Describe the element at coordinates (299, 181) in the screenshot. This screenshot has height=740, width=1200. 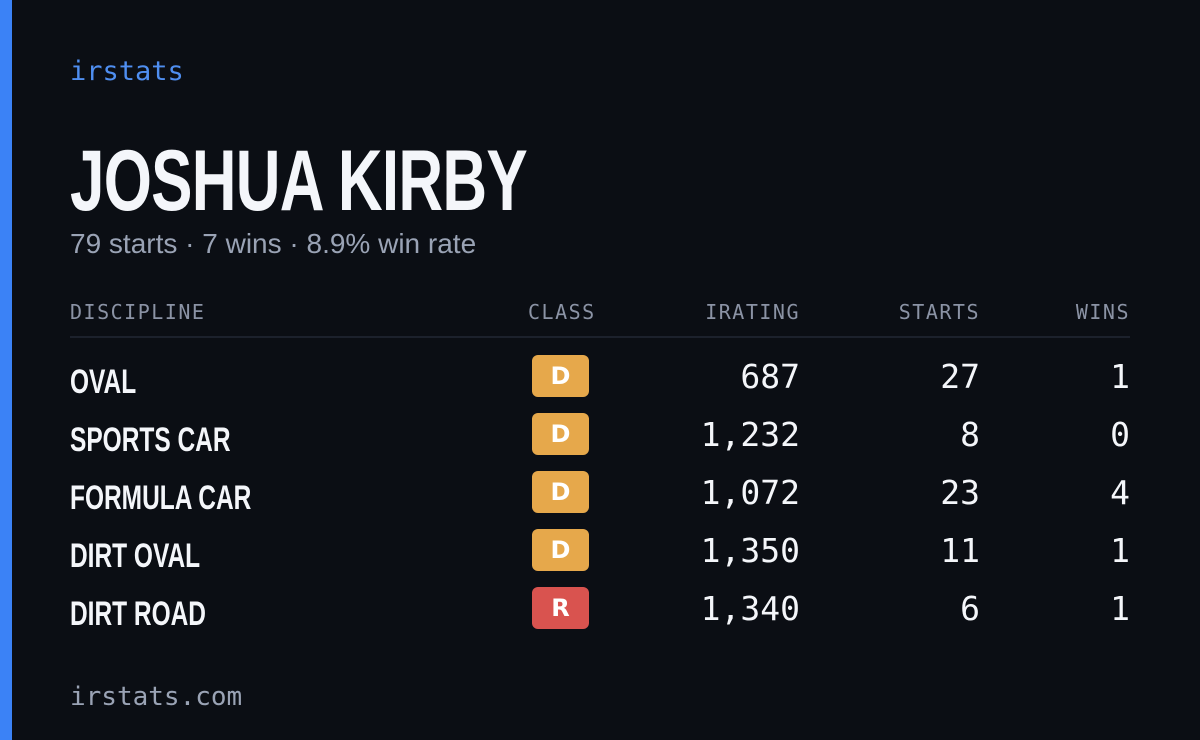
I see `driver-name: JOSHUA KIRBY` at that location.